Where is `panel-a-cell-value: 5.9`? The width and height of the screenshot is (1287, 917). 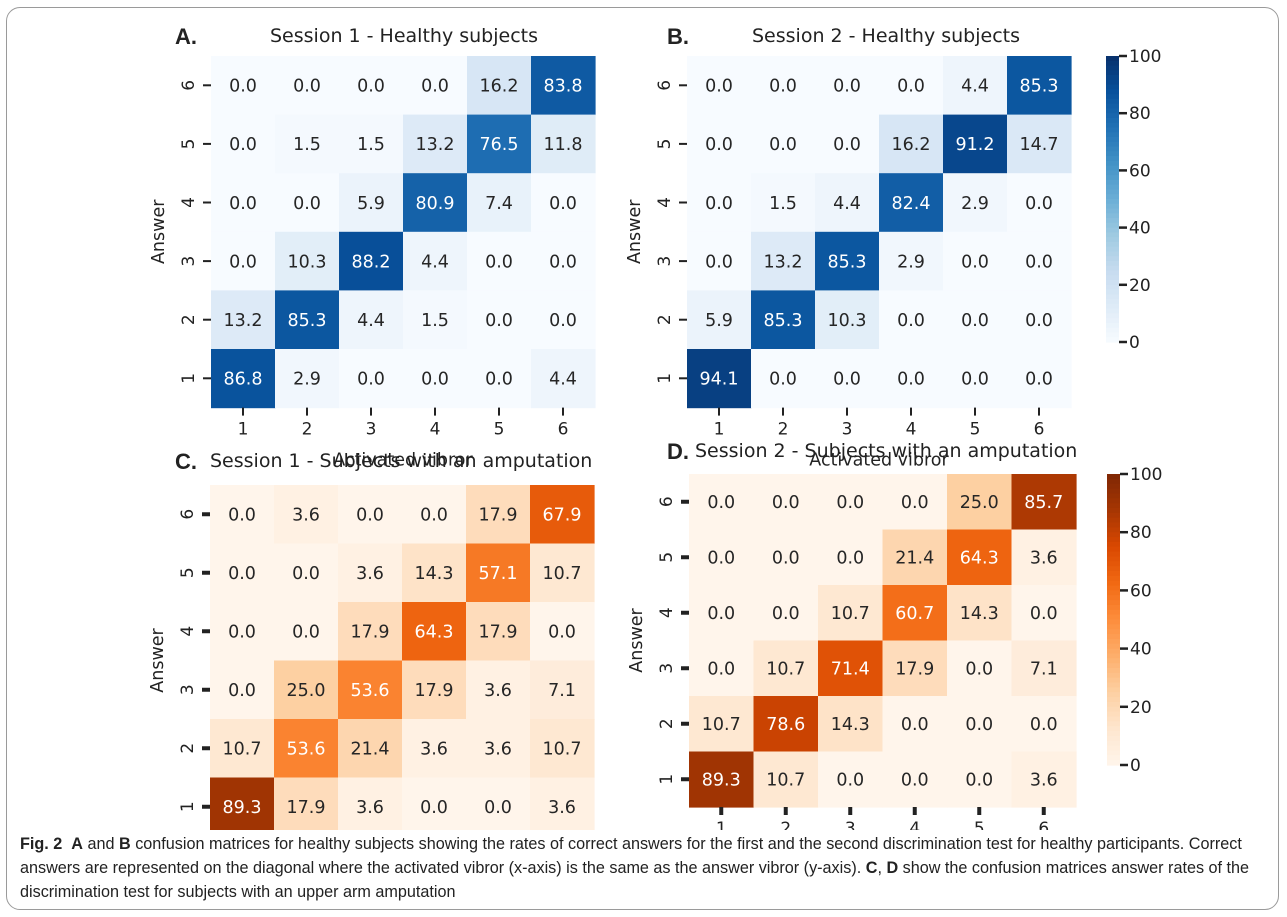
panel-a-cell-value: 5.9 is located at coordinates (371, 204).